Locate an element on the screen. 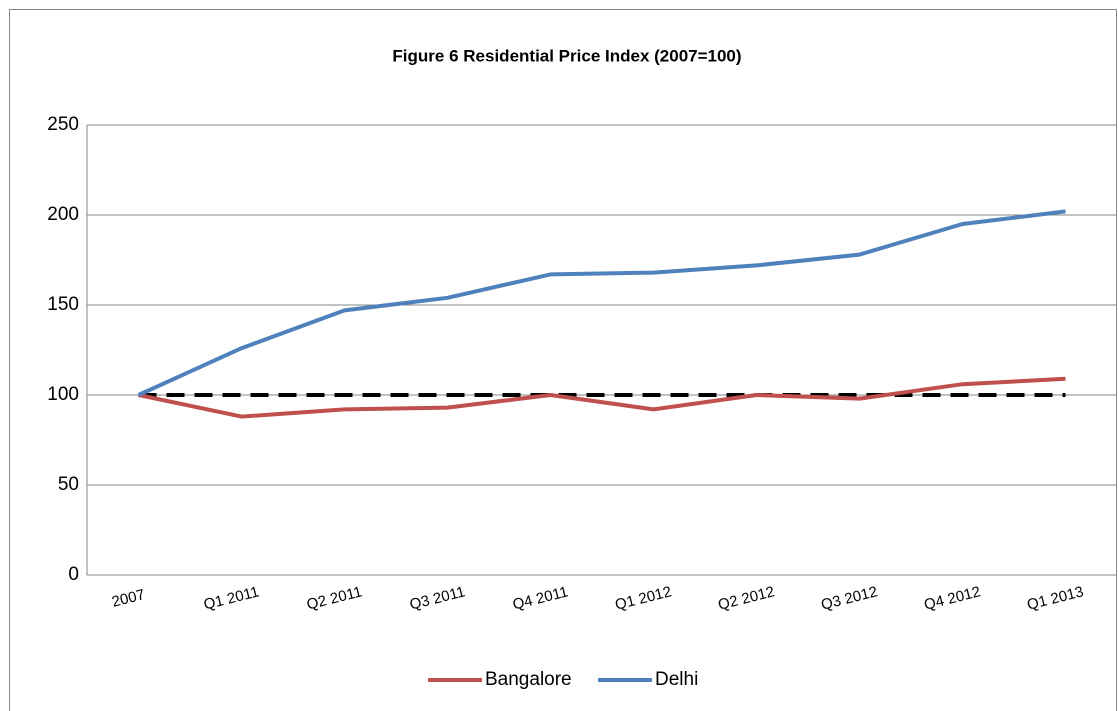 The width and height of the screenshot is (1118, 711). y-tick-label: 200 is located at coordinates (63, 214).